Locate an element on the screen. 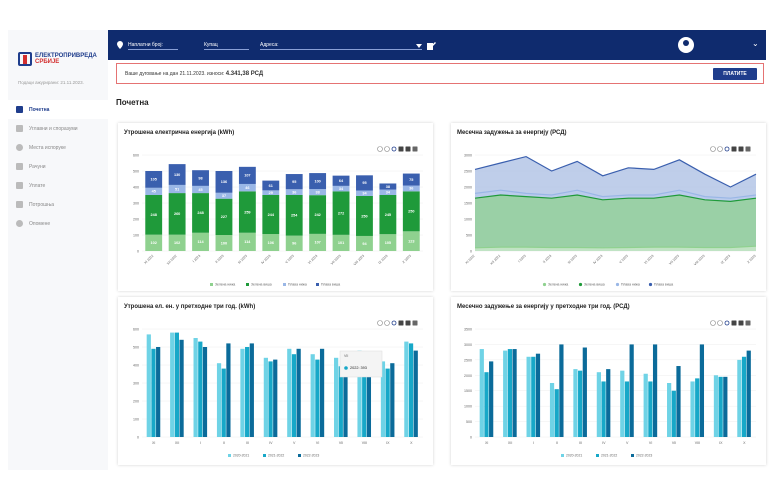 This screenshot has height=493, width=782. sidebar-item-1: Почетна is located at coordinates (58, 109).